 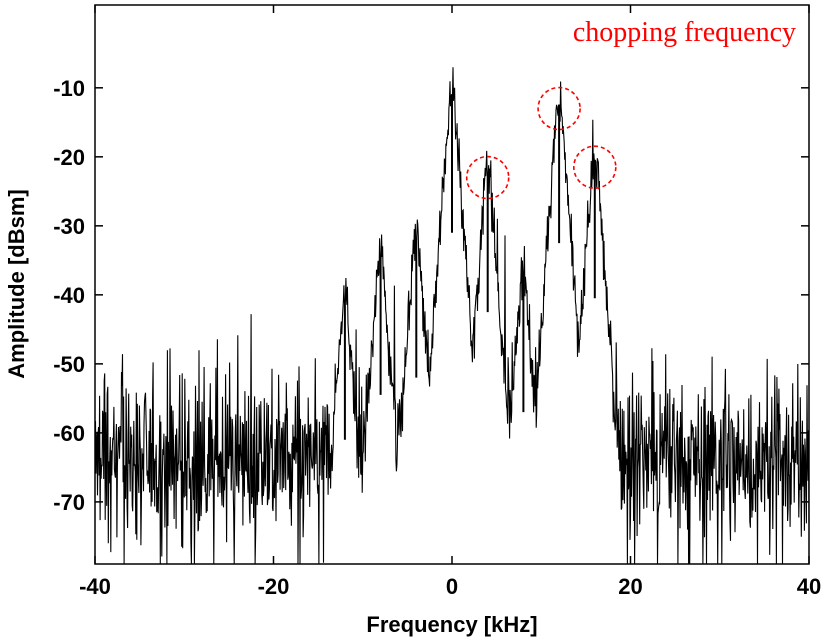 What do you see at coordinates (451, 624) in the screenshot?
I see `x-axis-label: Frequency [kHz]` at bounding box center [451, 624].